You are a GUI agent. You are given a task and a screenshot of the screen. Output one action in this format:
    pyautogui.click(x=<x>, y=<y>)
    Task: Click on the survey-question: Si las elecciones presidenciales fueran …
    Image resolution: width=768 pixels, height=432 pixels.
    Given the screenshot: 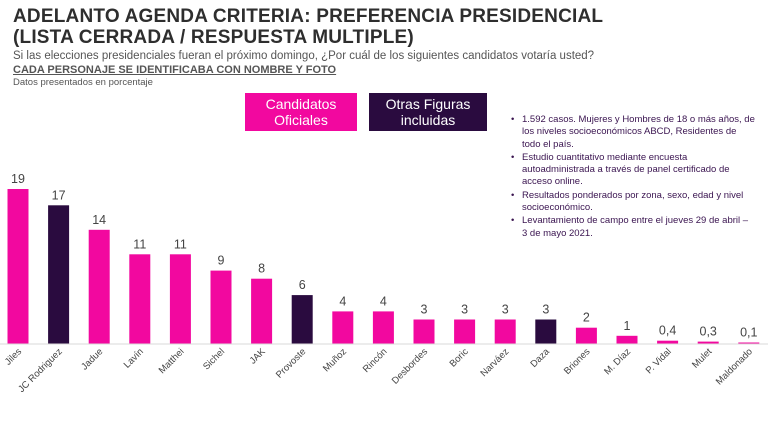 What is the action you would take?
    pyautogui.click(x=304, y=56)
    